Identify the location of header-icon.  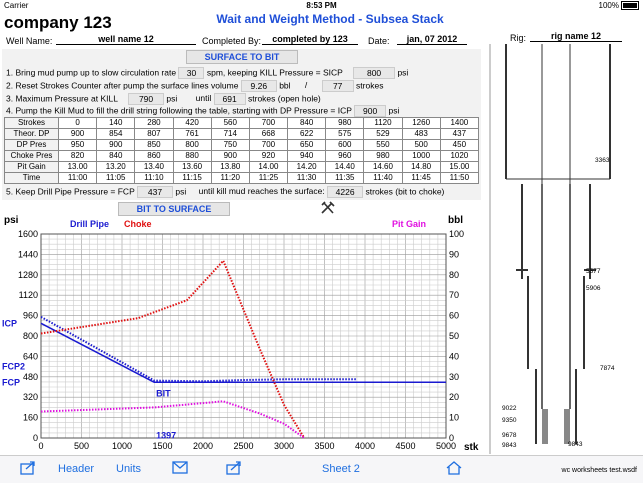
(28, 470).